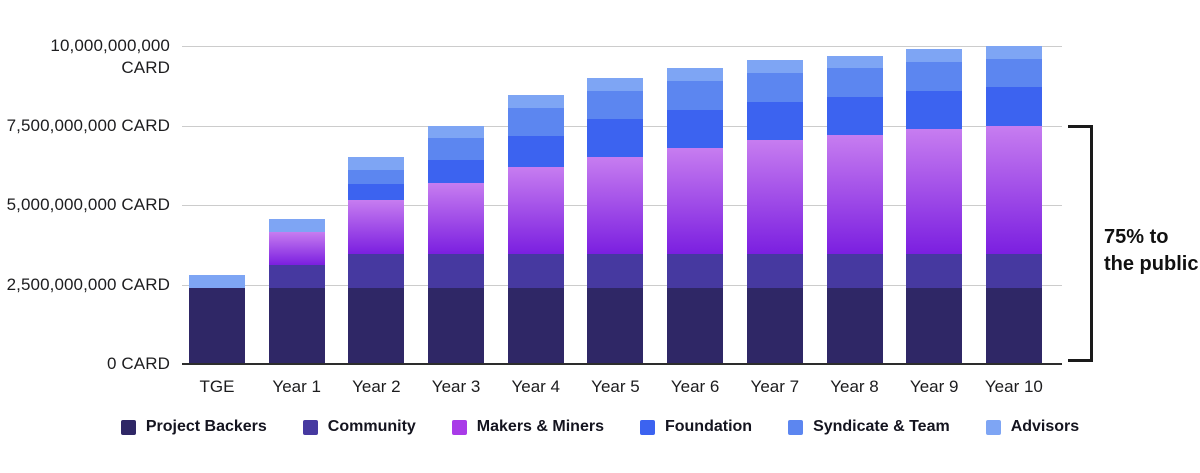  Describe the element at coordinates (88, 125) in the screenshot. I see `y-tick-label: 7,500,000,000 CARD` at that location.